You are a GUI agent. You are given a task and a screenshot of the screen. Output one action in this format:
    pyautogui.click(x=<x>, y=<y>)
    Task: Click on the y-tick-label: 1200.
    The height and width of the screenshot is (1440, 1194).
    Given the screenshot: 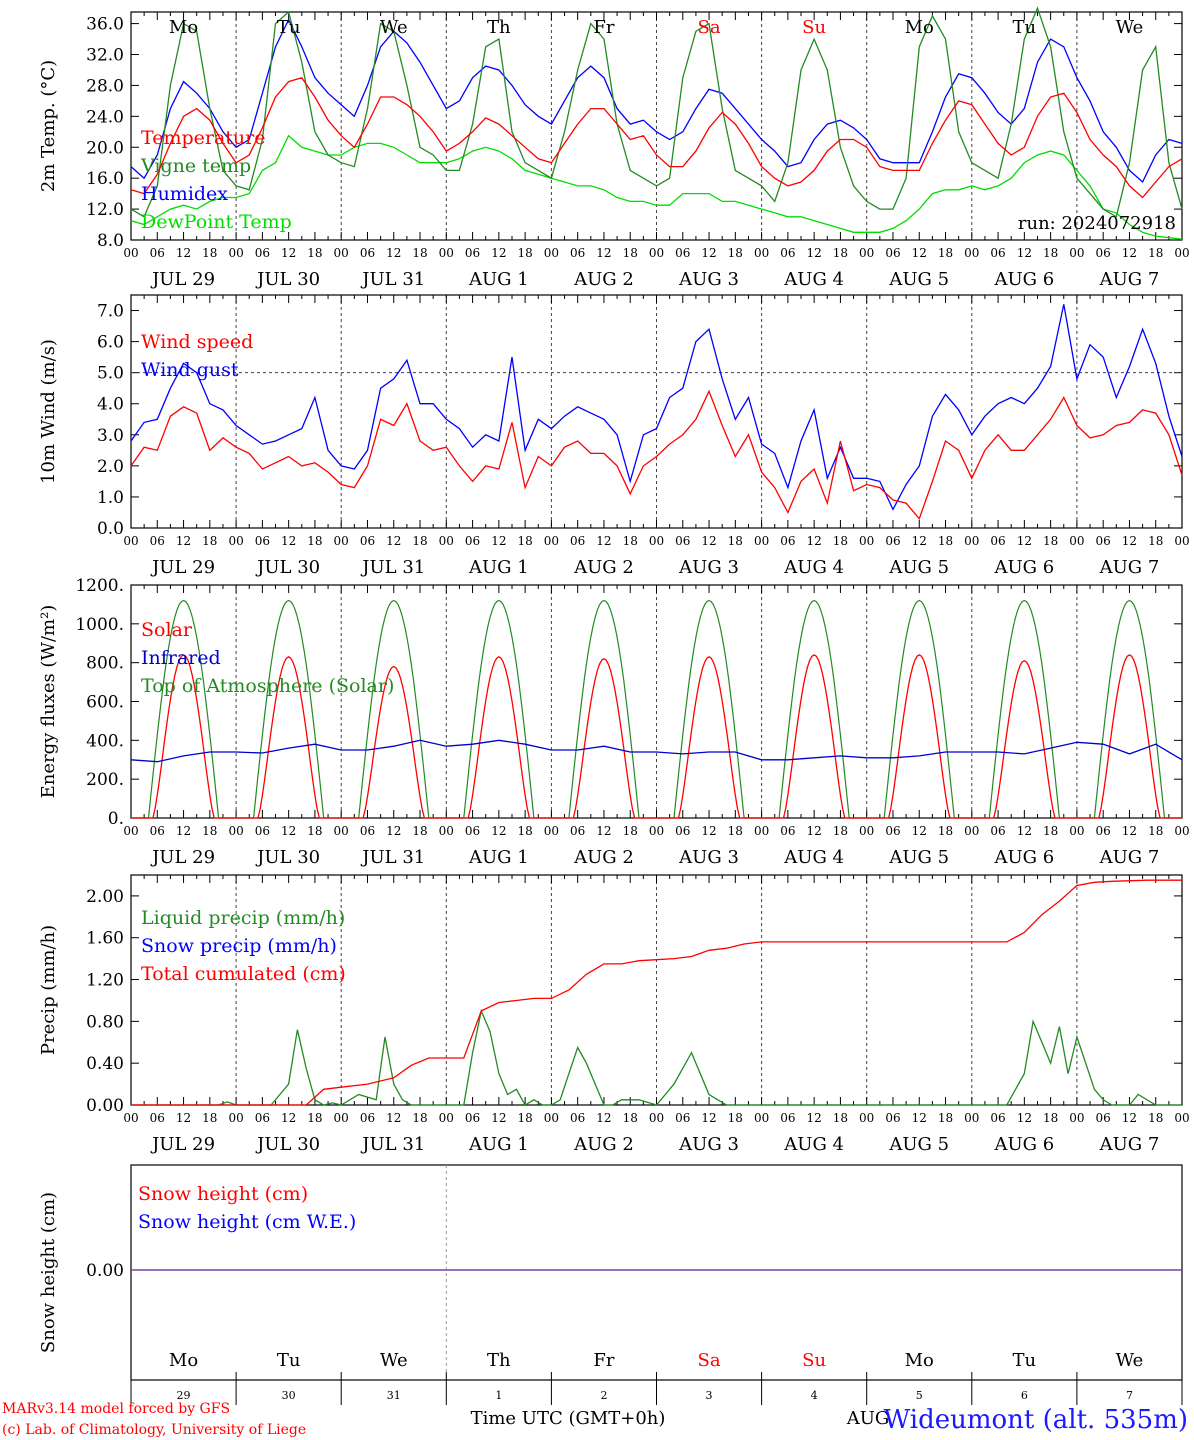 What is the action you would take?
    pyautogui.click(x=99, y=586)
    